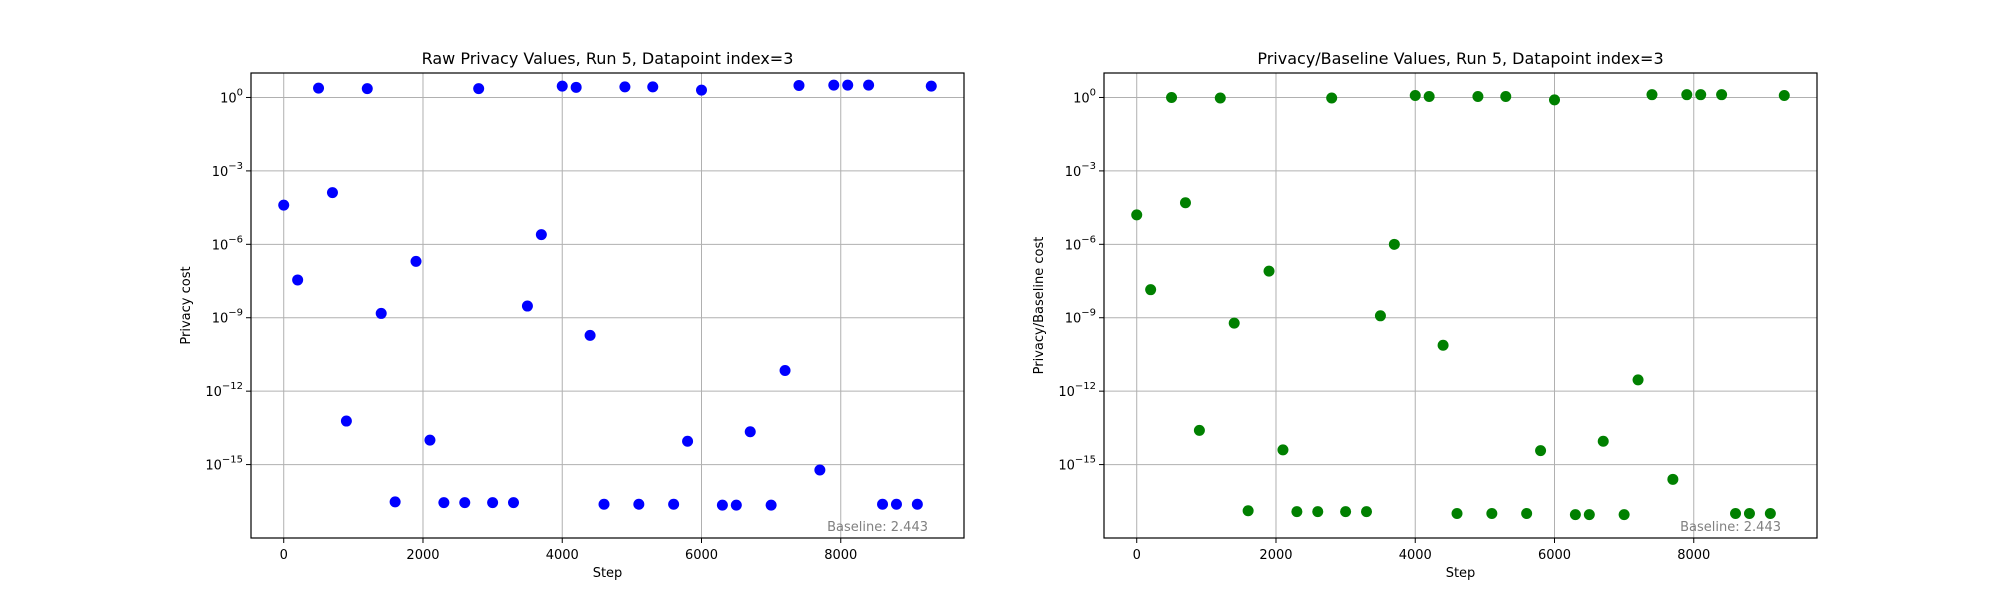 The height and width of the screenshot is (600, 2000). What do you see at coordinates (1137, 555) in the screenshot?
I see `x-tick-label: 0` at bounding box center [1137, 555].